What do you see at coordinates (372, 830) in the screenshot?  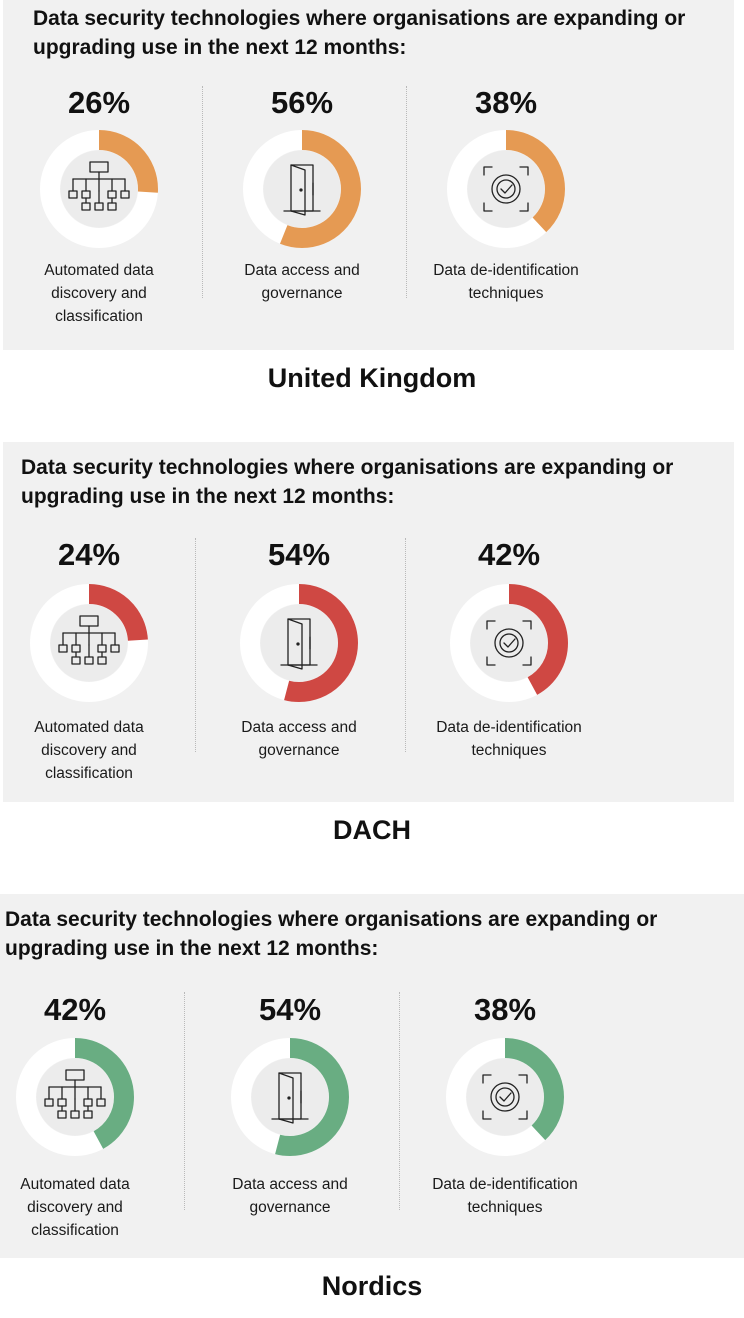 I see `region-title: DACH` at bounding box center [372, 830].